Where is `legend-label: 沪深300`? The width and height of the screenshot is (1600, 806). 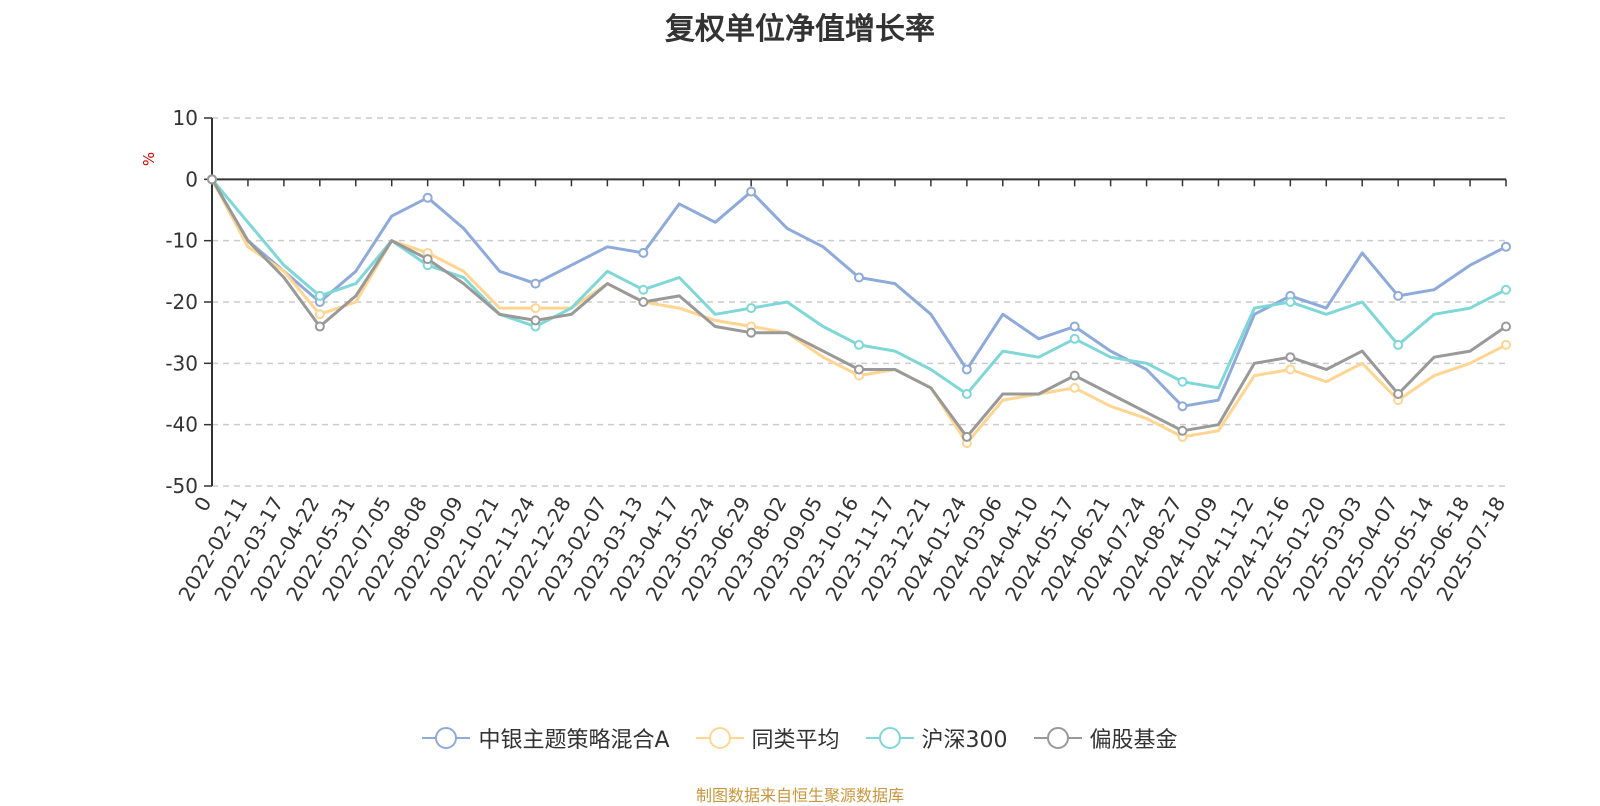
legend-label: 沪深300 is located at coordinates (964, 740).